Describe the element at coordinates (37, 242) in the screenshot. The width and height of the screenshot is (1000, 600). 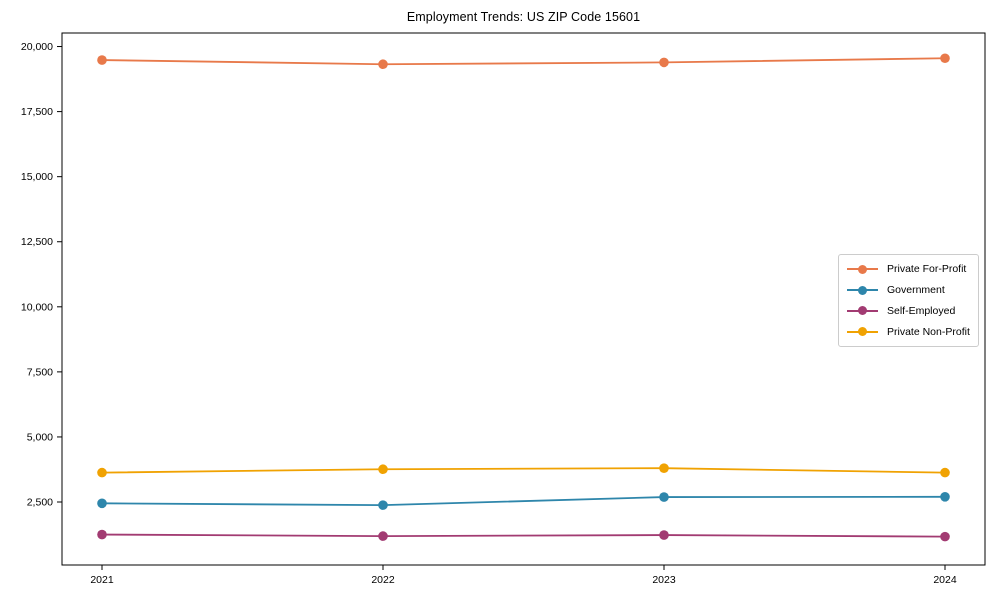
I see `y-tick-label: 12,500` at that location.